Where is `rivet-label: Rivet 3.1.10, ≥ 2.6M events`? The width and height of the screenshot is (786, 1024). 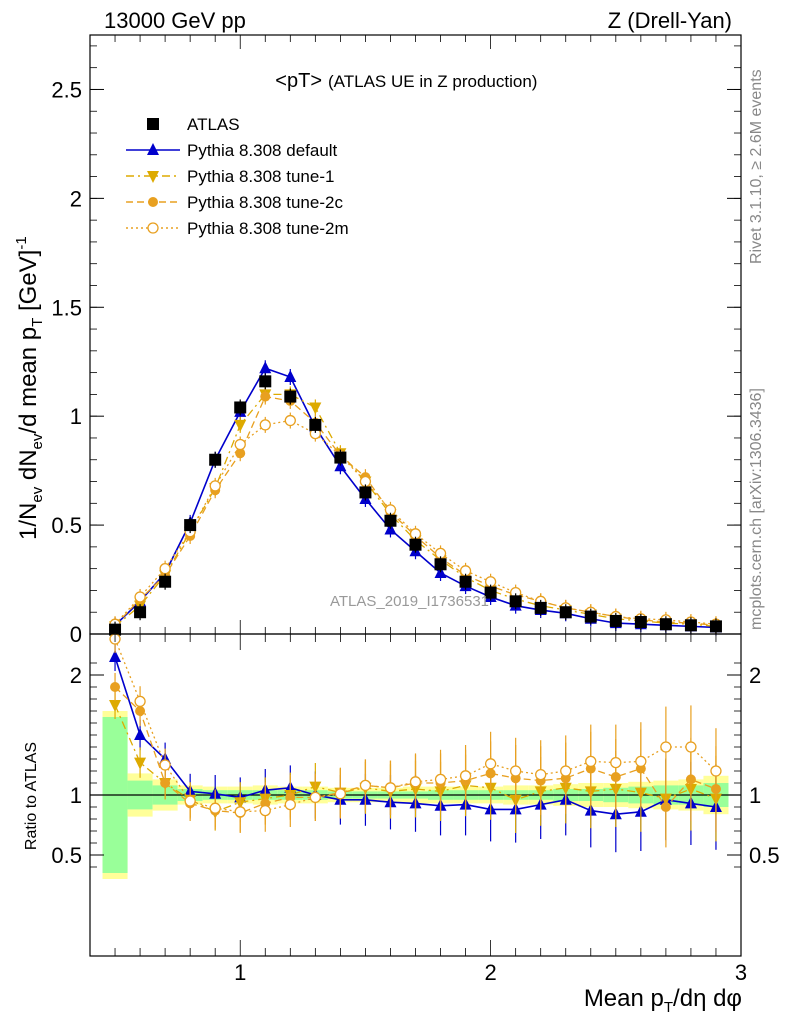 rivet-label: Rivet 3.1.10, ≥ 2.6M events is located at coordinates (756, 166).